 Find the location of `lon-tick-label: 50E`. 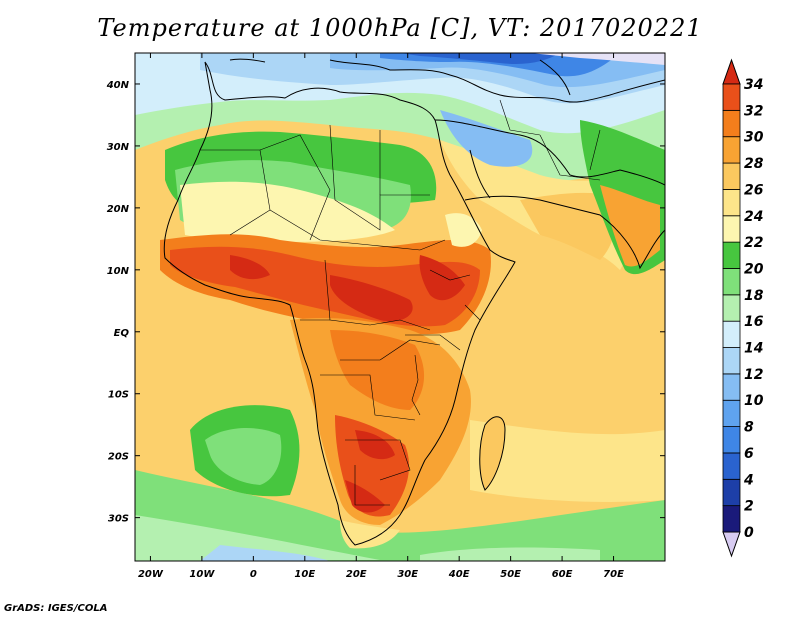

lon-tick-label: 50E is located at coordinates (510, 574).